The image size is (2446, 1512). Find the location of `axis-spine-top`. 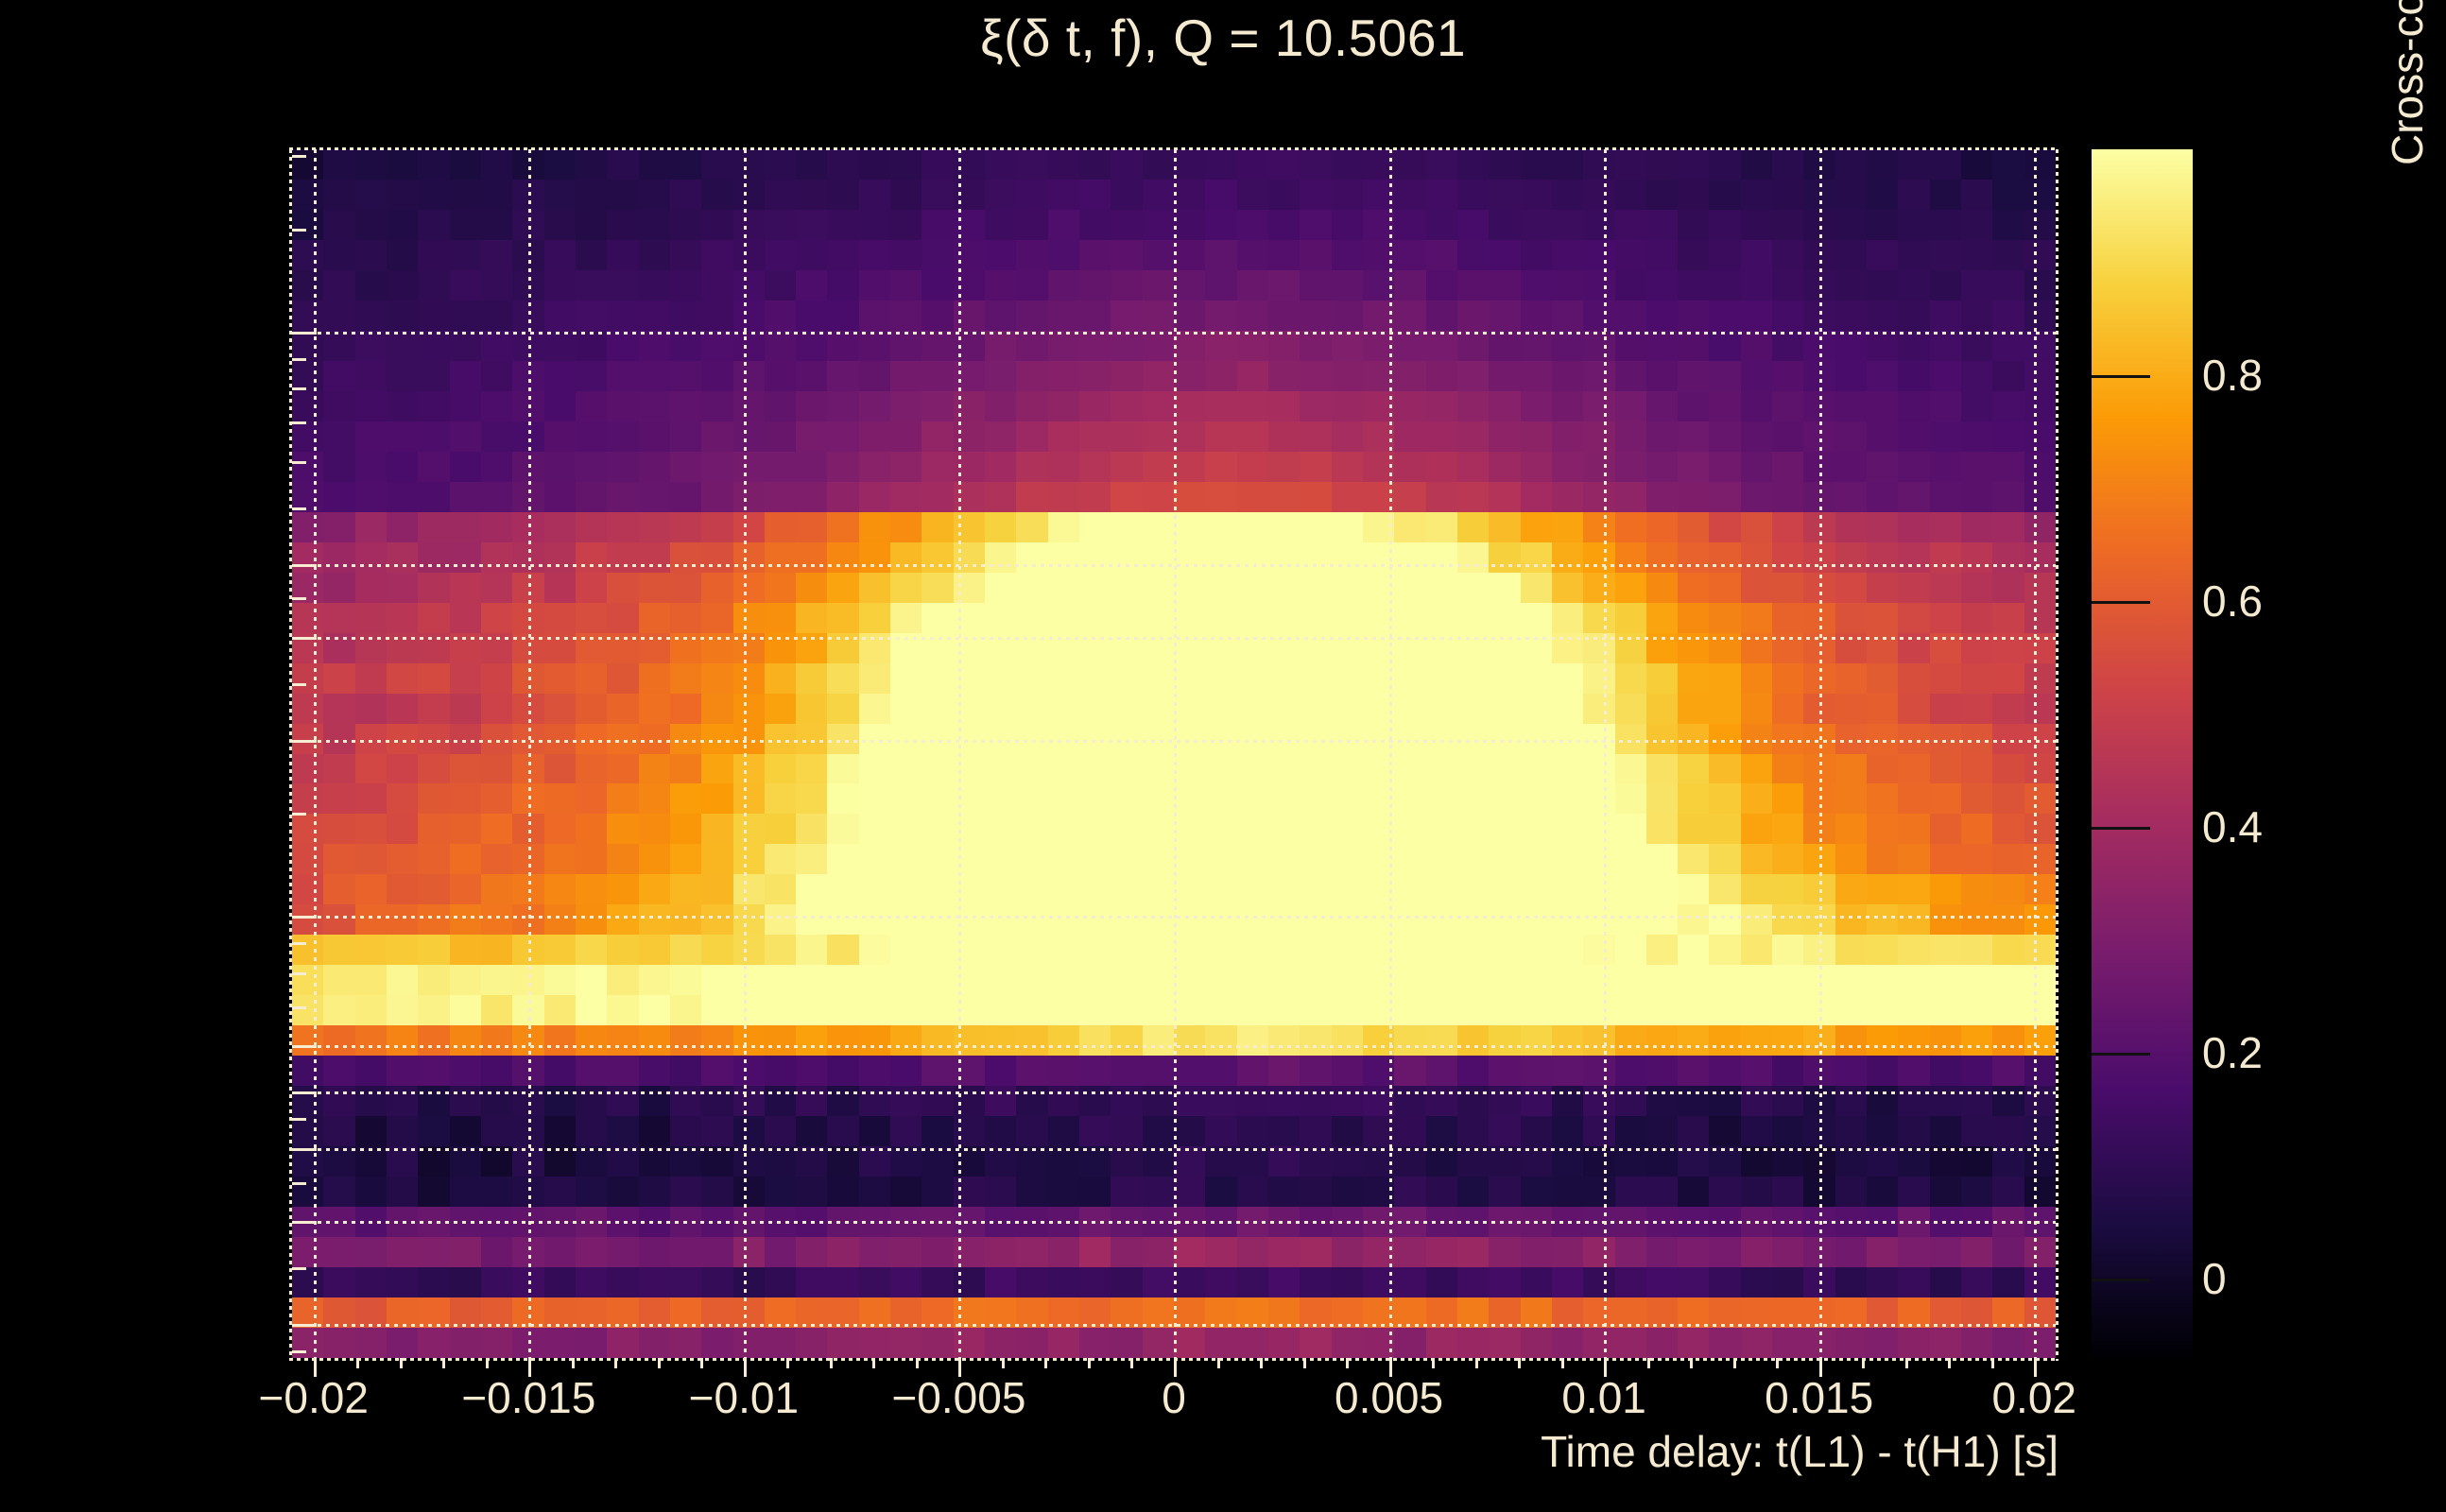

axis-spine-top is located at coordinates (1173, 148).